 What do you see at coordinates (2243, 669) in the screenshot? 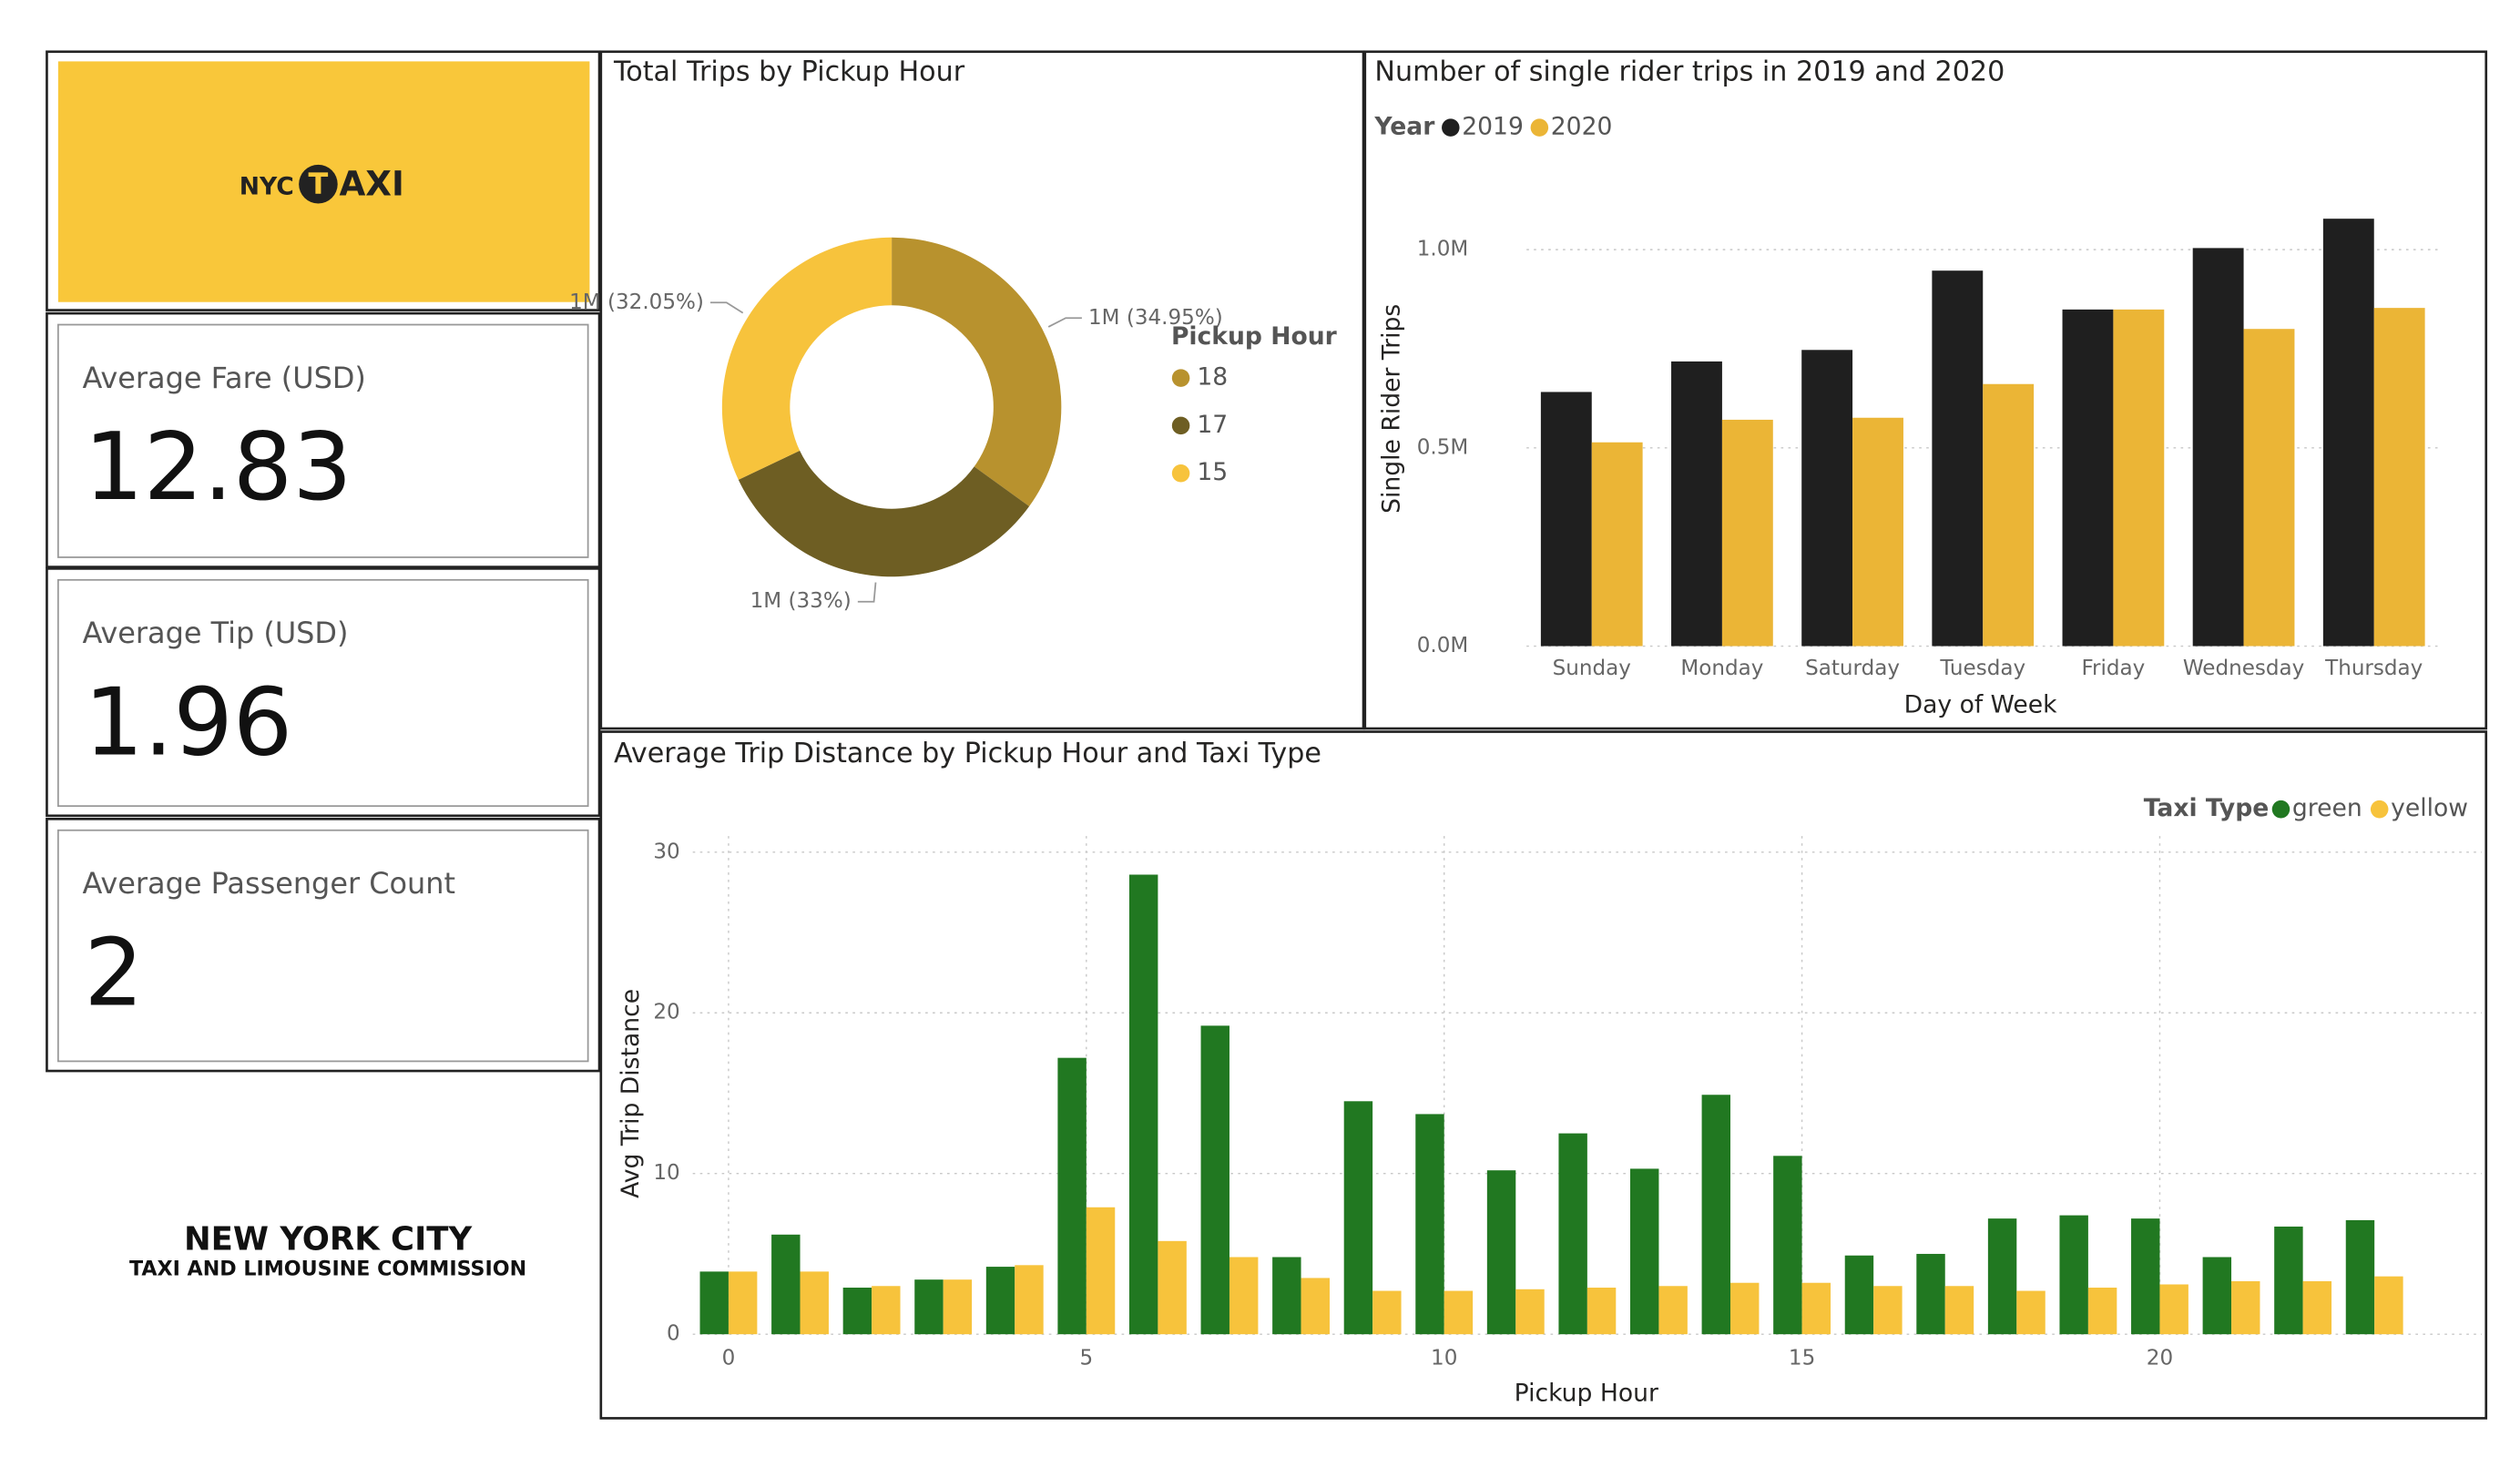
I see `x-tick-label: Wednesday` at bounding box center [2243, 669].